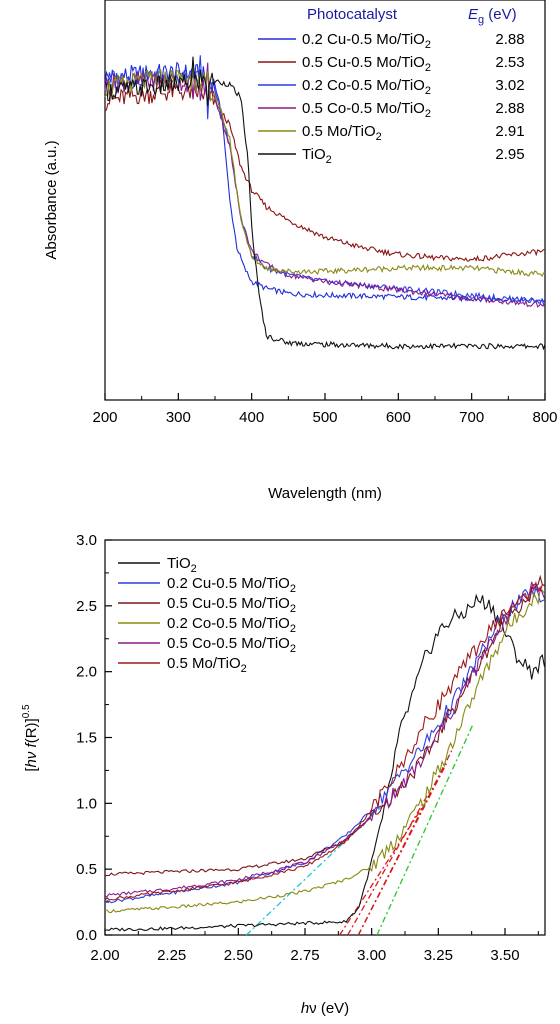 The image size is (560, 1024). Describe the element at coordinates (352, 14) in the screenshot. I see `legend-header-photocatalyst: Photocatalyst` at that location.